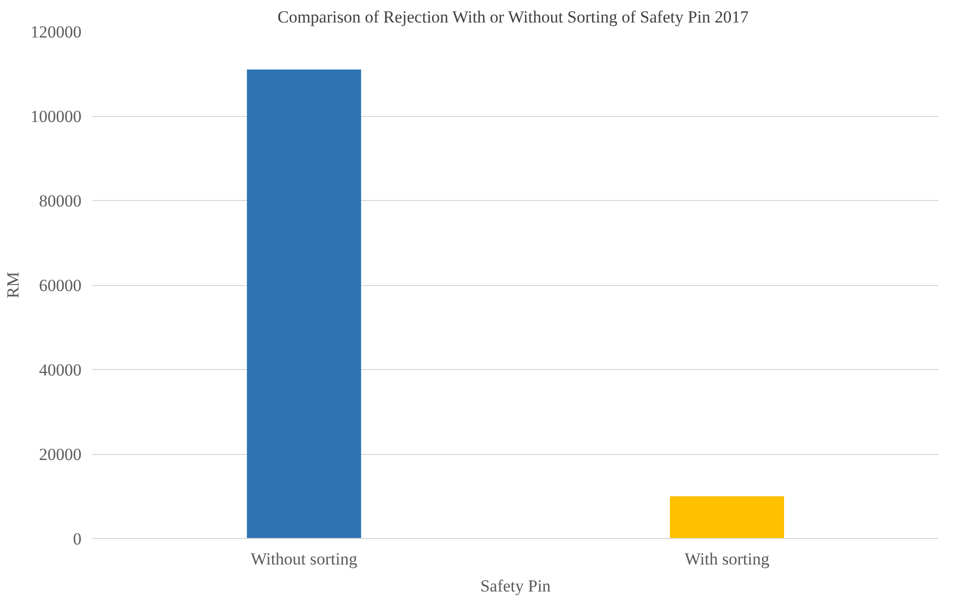 This screenshot has height=605, width=974. Describe the element at coordinates (60, 285) in the screenshot. I see `y-tick-label: 60000` at that location.